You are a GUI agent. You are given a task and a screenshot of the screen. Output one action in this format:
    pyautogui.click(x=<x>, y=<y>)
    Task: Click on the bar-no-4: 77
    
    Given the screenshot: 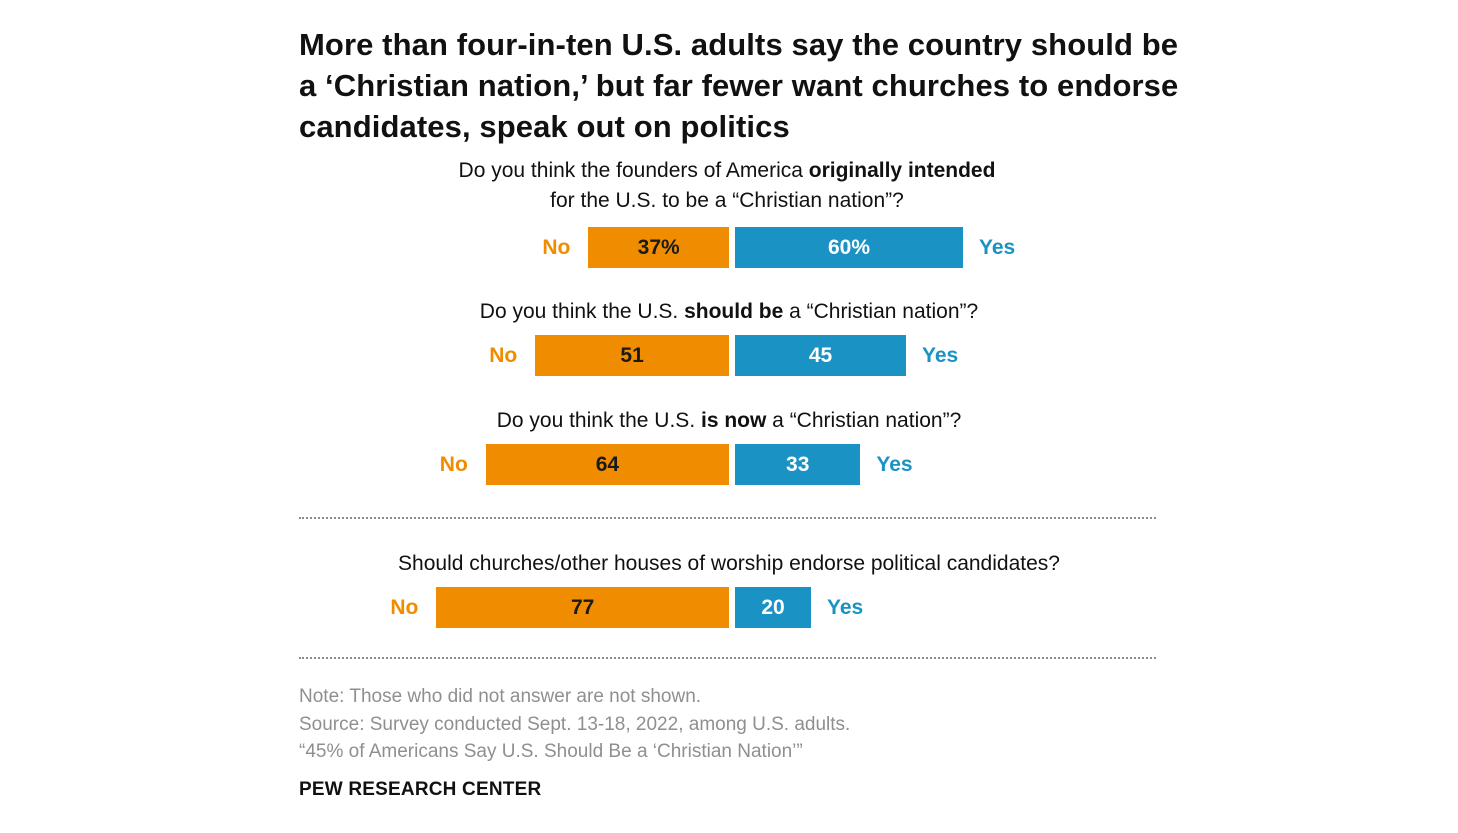 What is the action you would take?
    pyautogui.click(x=582, y=607)
    